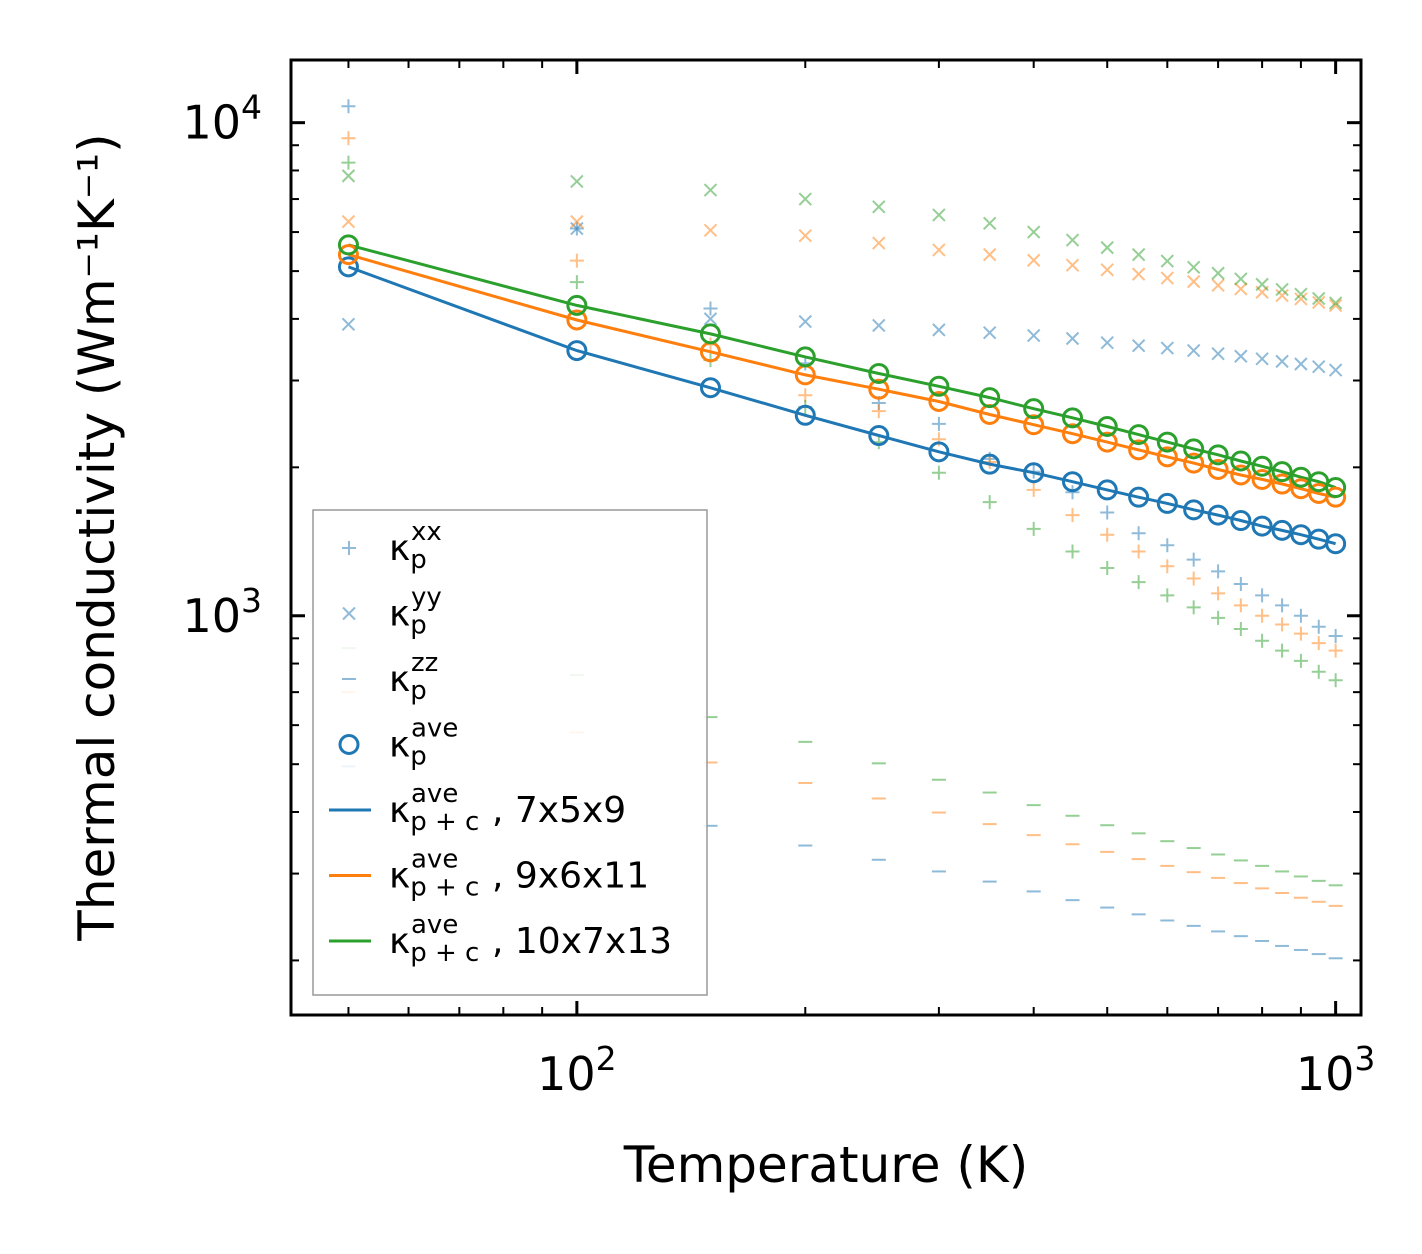 This screenshot has height=1254, width=1422. What do you see at coordinates (418, 560) in the screenshot?
I see `legend-sub-0: p` at bounding box center [418, 560].